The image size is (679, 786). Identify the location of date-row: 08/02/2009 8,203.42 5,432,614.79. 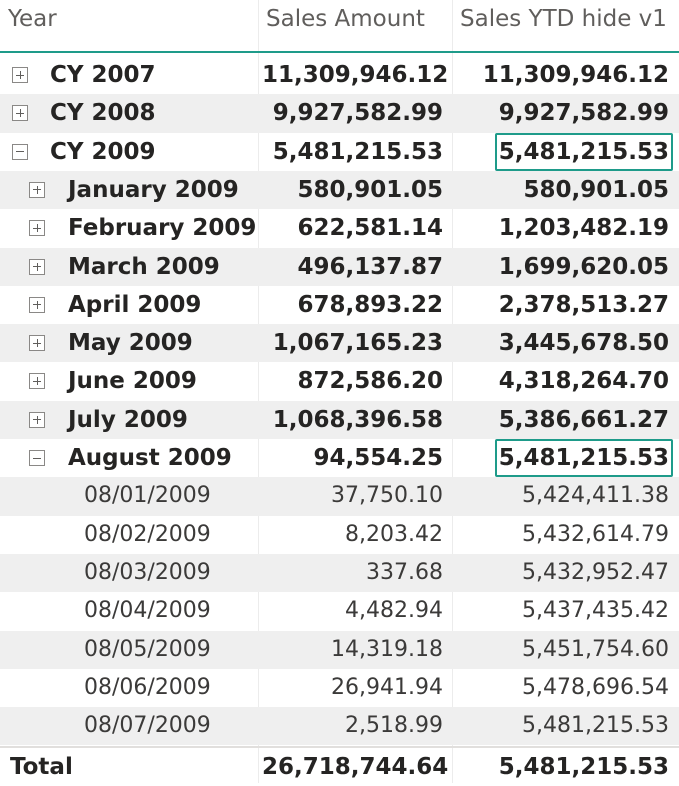
(339, 535).